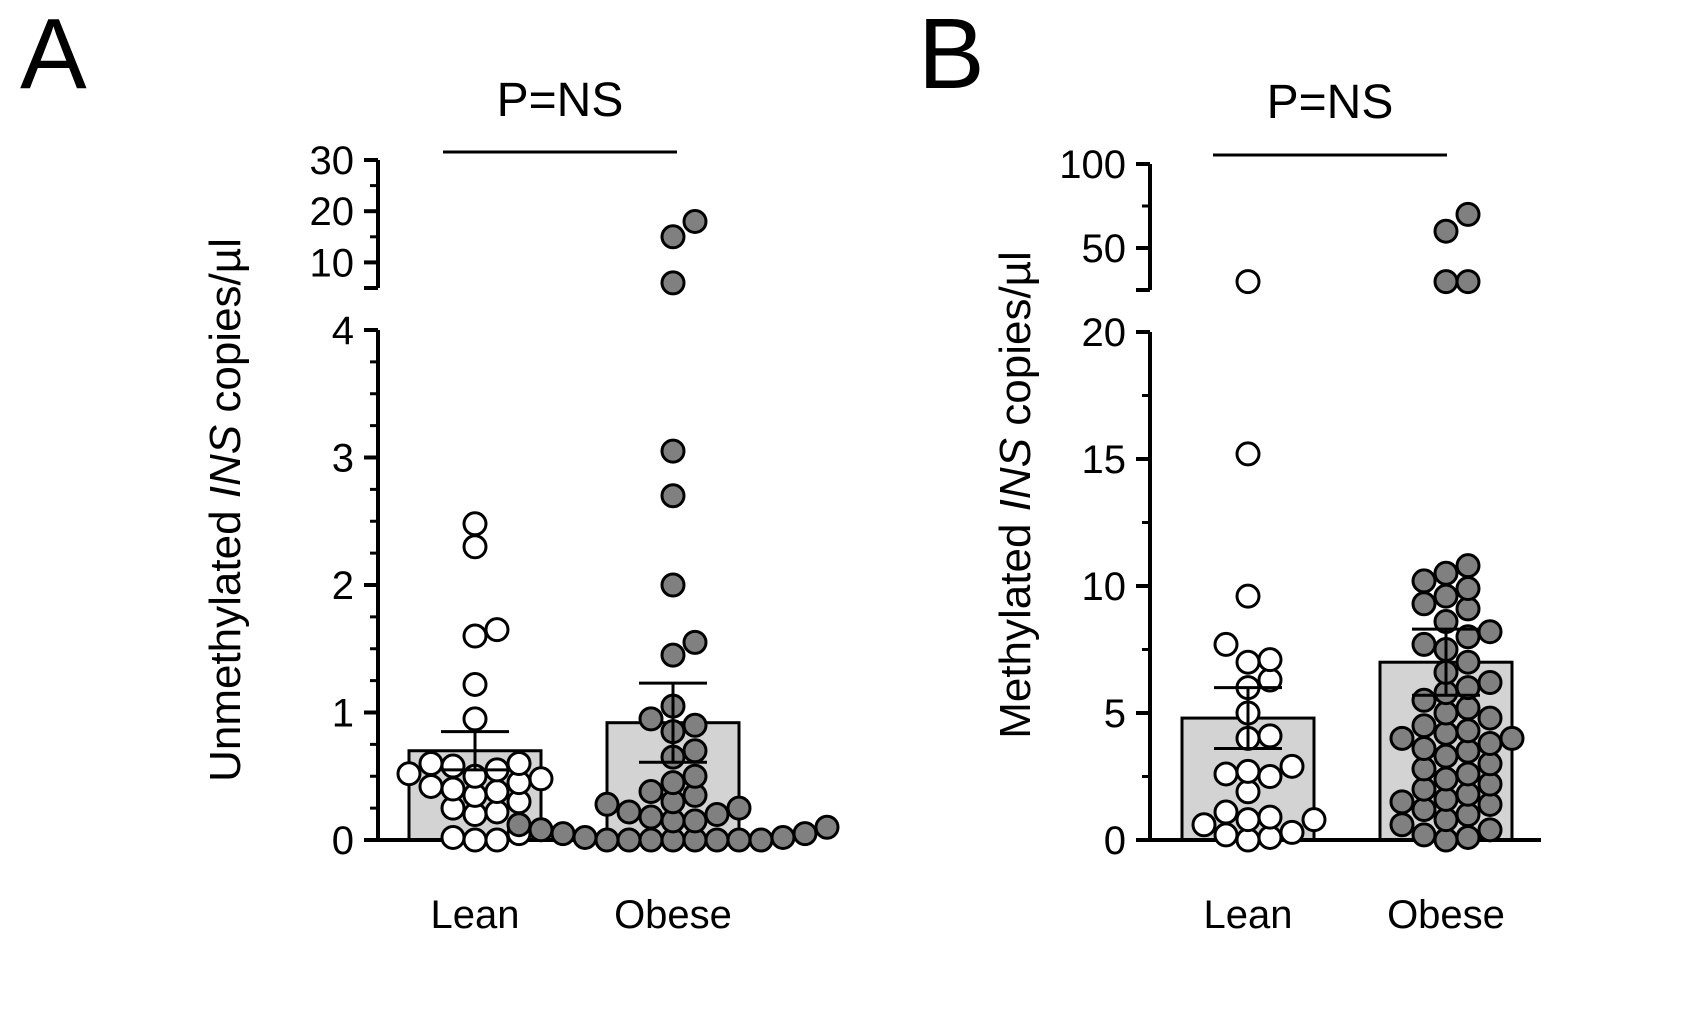 Image resolution: width=1699 pixels, height=1030 pixels. Describe the element at coordinates (1104, 249) in the screenshot. I see `y-tick-label: 50` at that location.